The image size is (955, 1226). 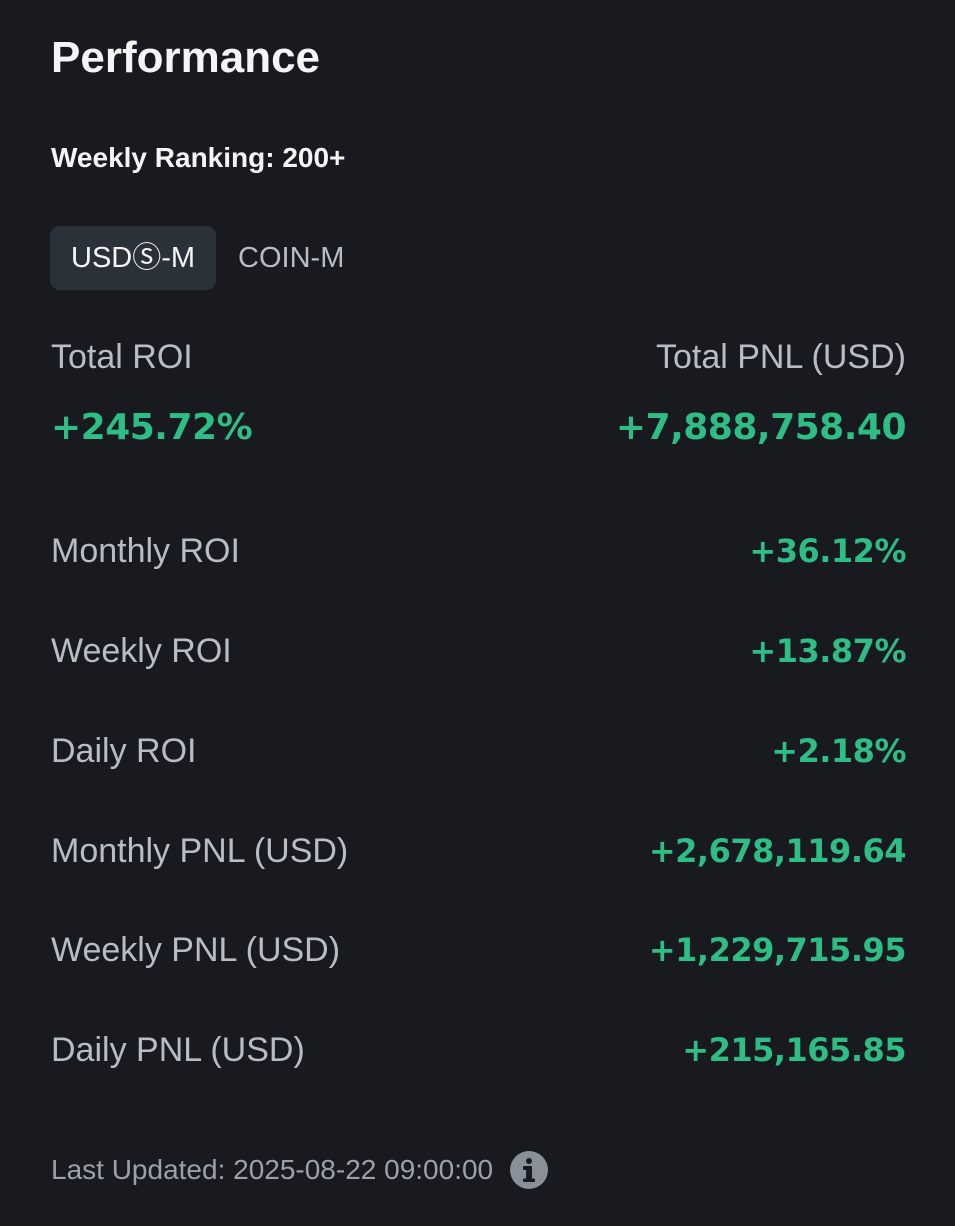 What do you see at coordinates (838, 751) in the screenshot?
I see `stat-value: +2.18%` at bounding box center [838, 751].